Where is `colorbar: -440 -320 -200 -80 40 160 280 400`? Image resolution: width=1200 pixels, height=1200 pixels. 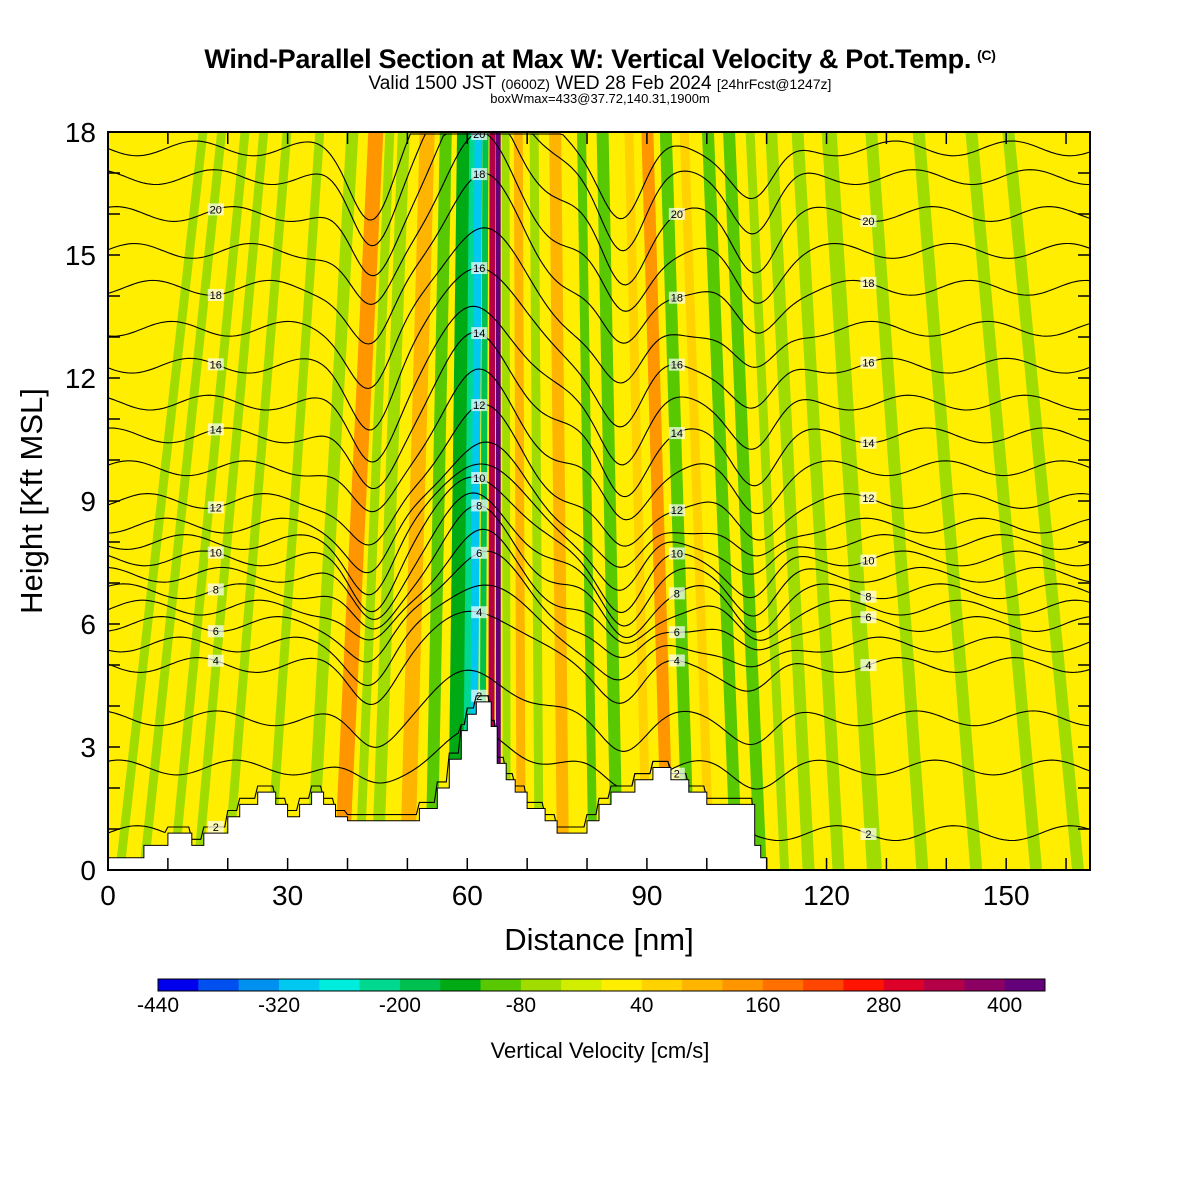 colorbar: -440 -320 -200 -80 40 160 280 400 is located at coordinates (591, 997).